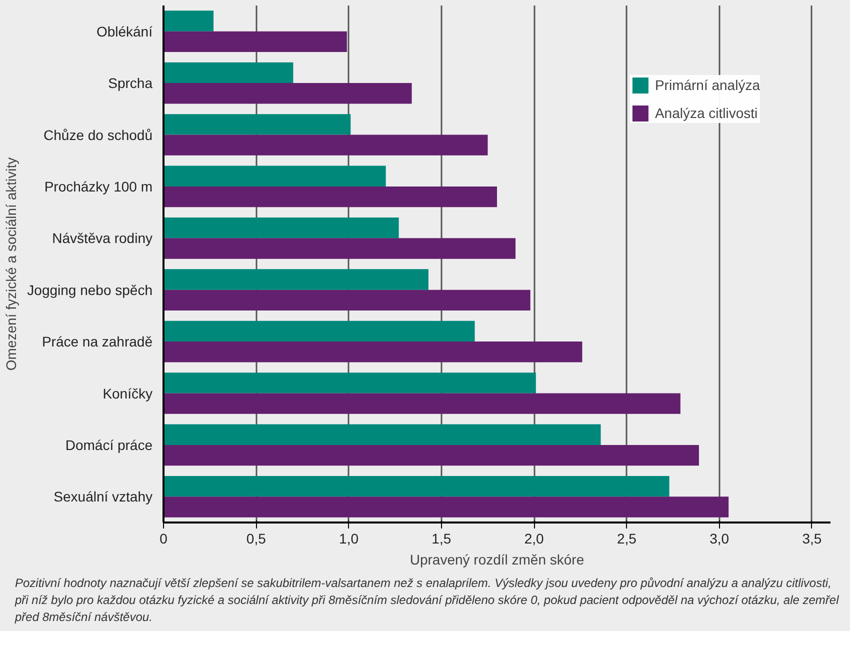 This screenshot has width=863, height=664. I want to click on y-tick-label: Práce na zahradě, so click(97, 342).